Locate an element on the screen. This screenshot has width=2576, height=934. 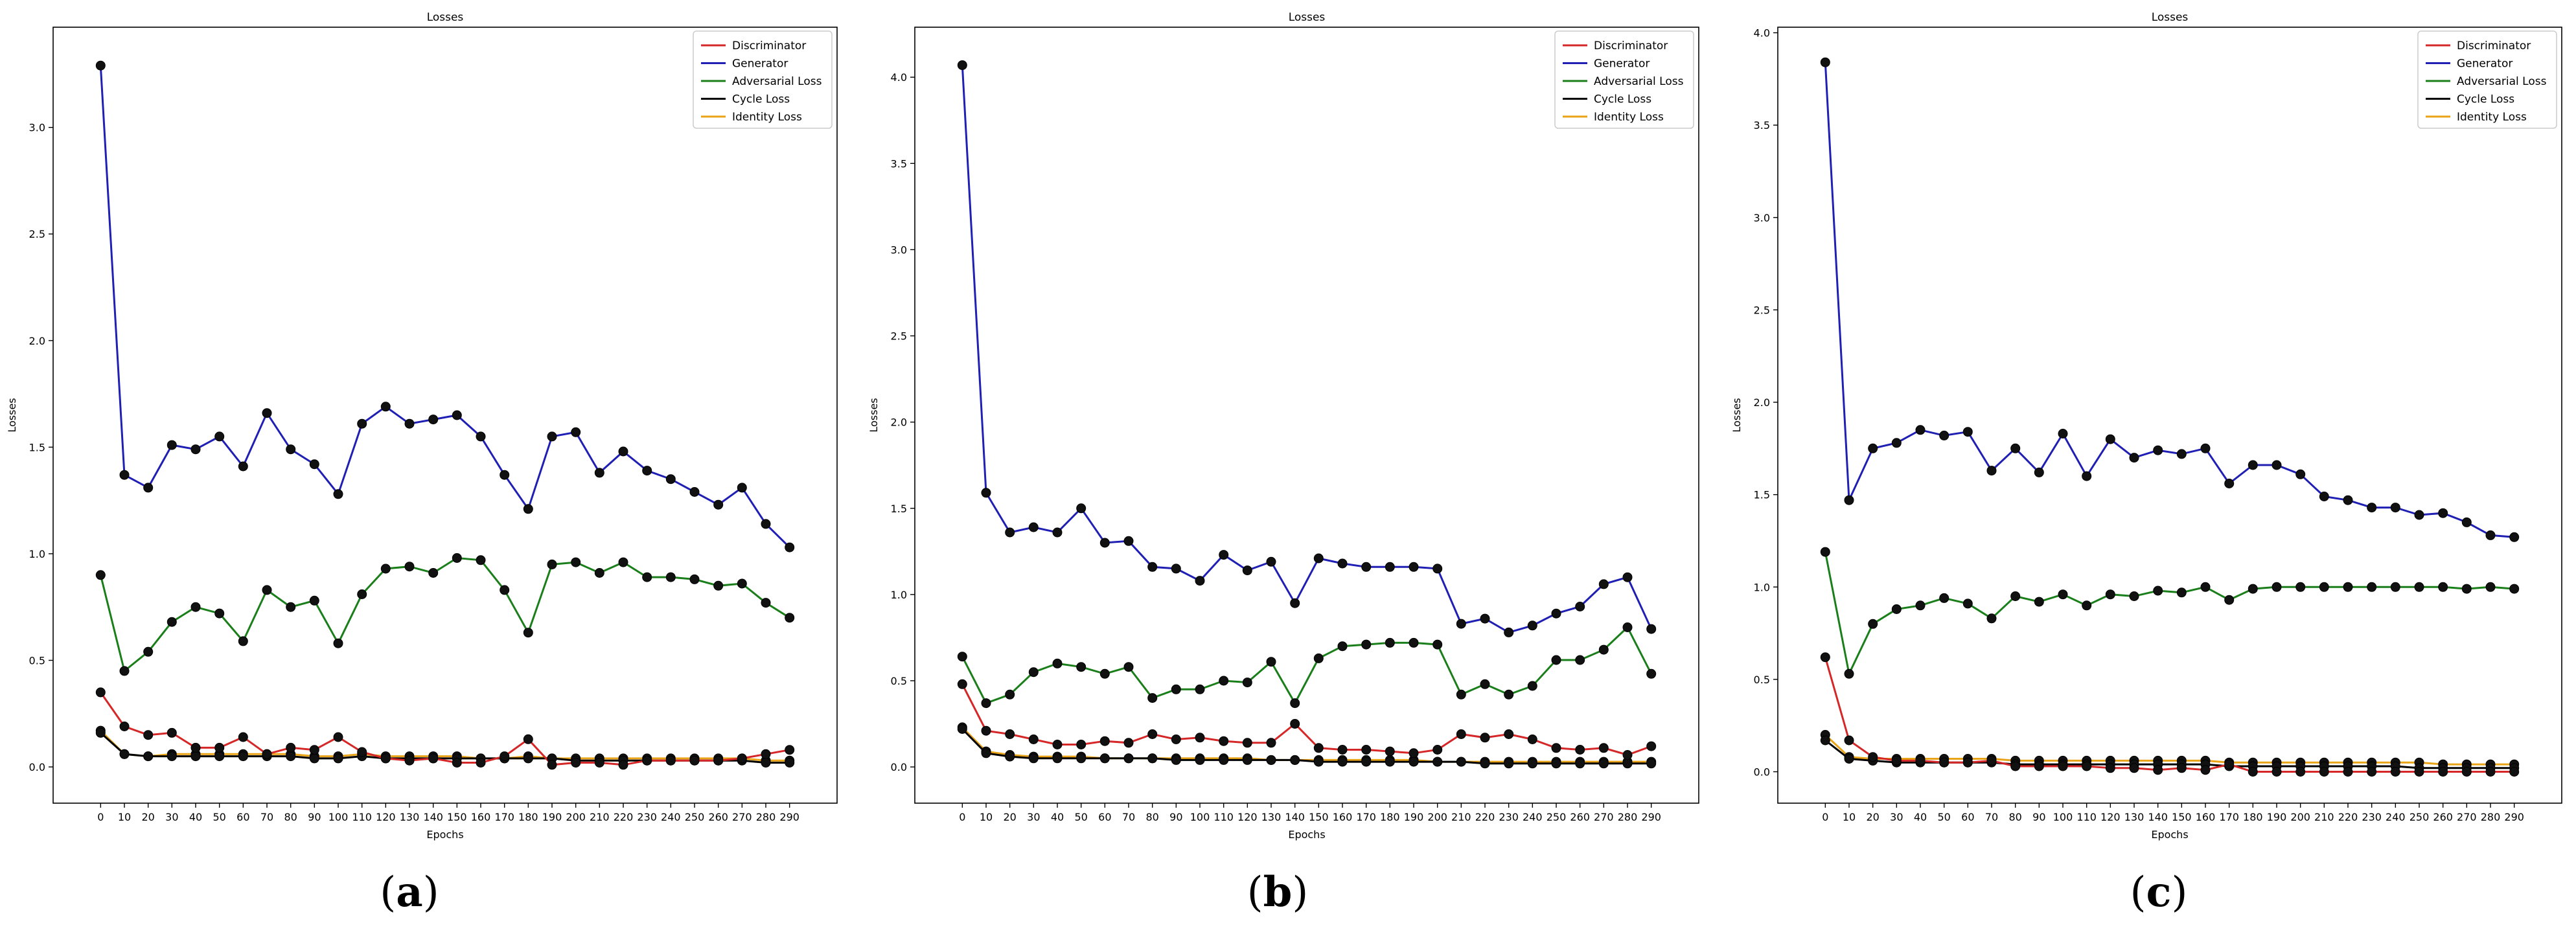
x-tick-label: 90 is located at coordinates (1175, 817).